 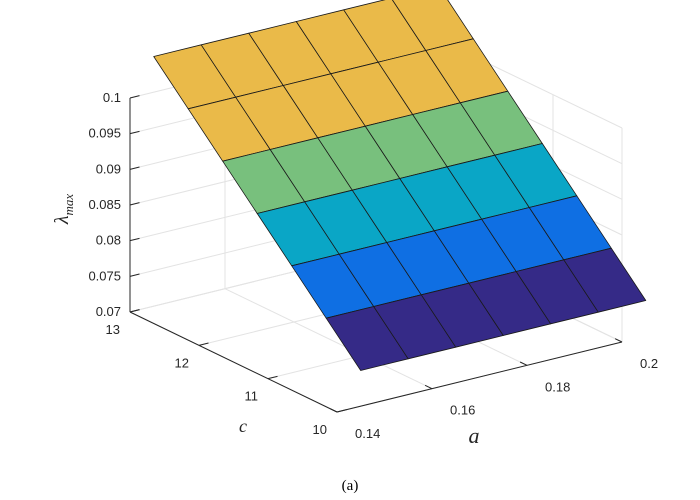 What do you see at coordinates (320, 429) in the screenshot?
I see `c-tick-label: 10` at bounding box center [320, 429].